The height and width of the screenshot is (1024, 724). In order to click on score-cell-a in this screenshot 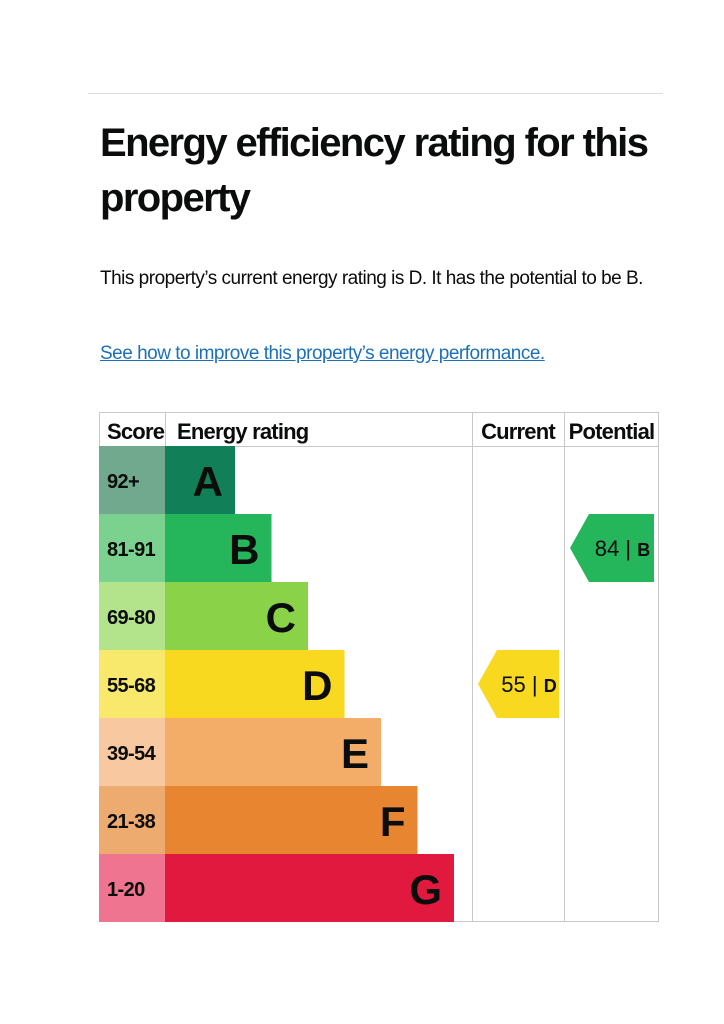, I will do `click(132, 480)`.